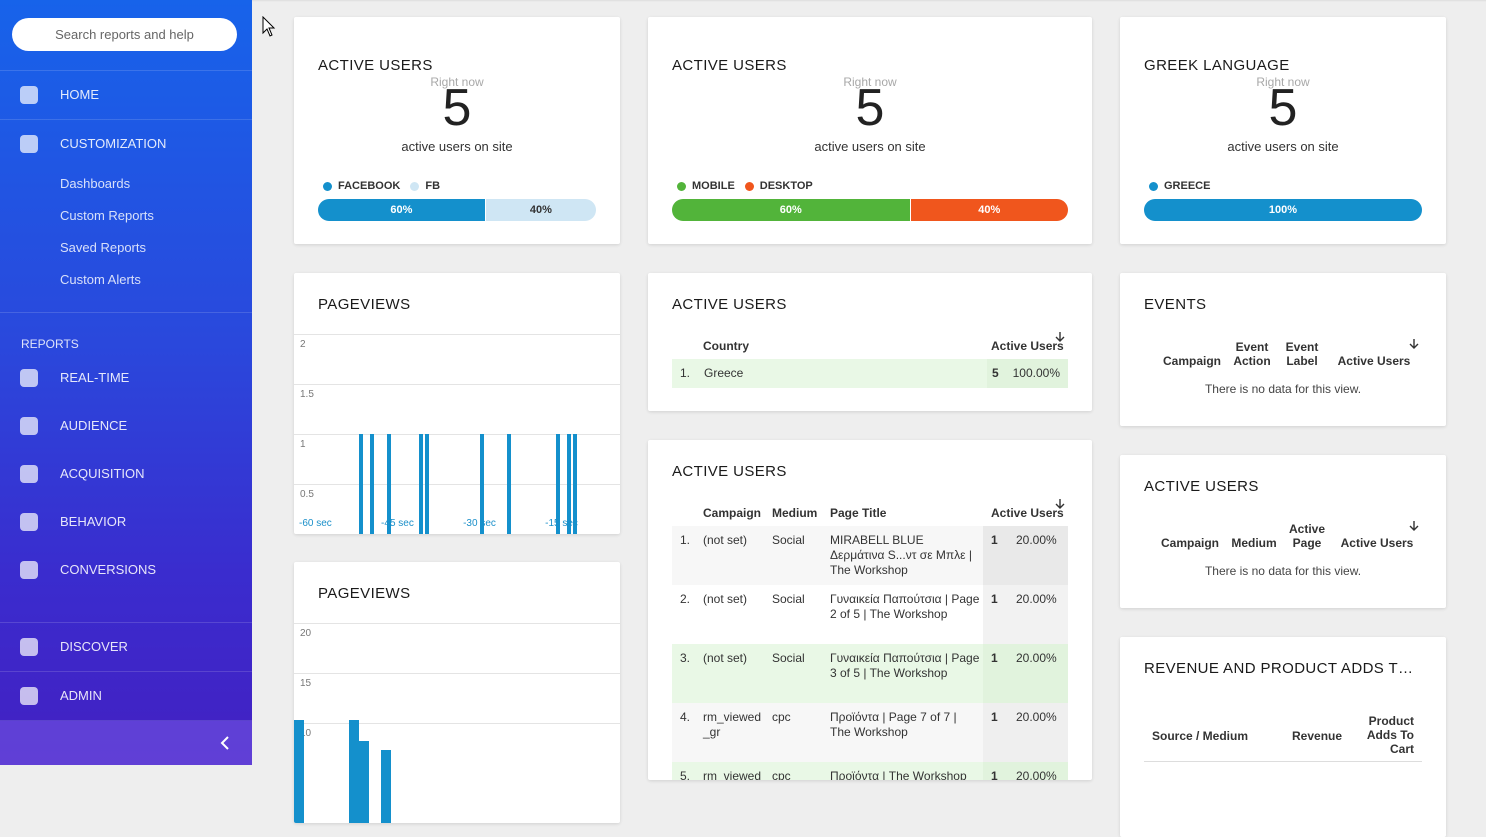  I want to click on table-cell: Προϊόντα | Page 7 of 7 | The Workshop, so click(893, 724).